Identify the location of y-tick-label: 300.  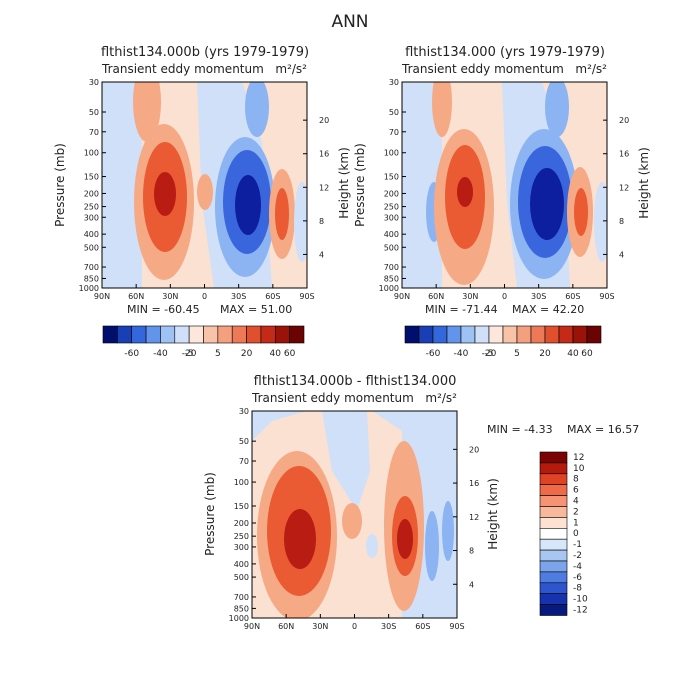
(241, 547).